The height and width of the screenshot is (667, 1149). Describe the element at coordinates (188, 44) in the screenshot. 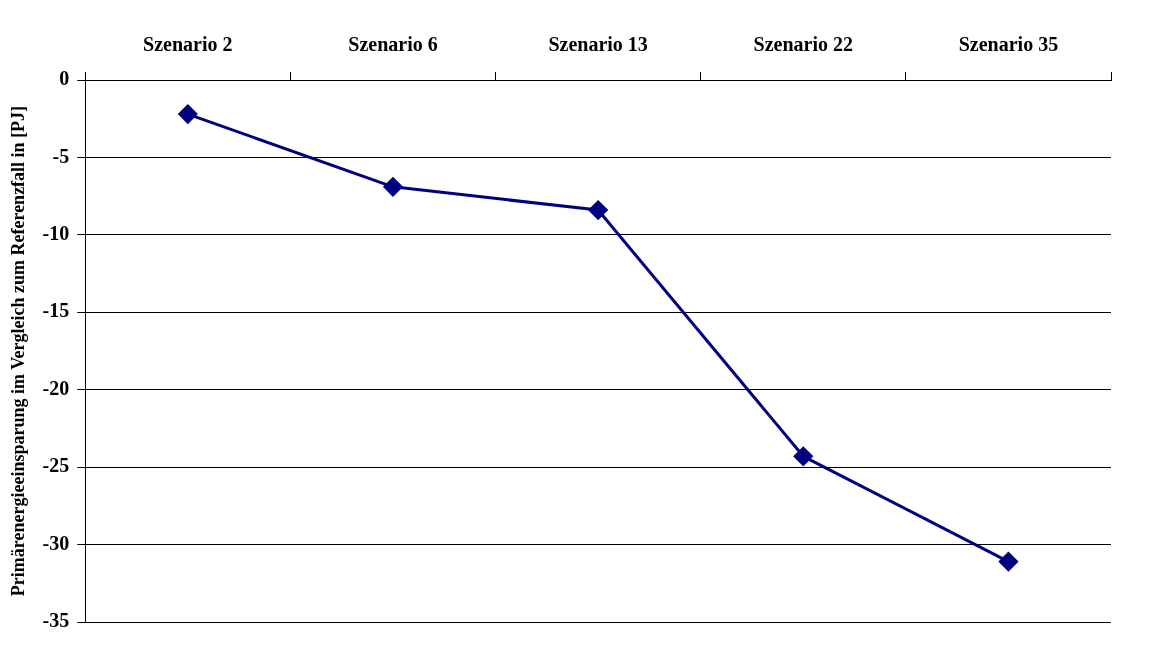

I see `x-tick-label: Szenario 2` at that location.